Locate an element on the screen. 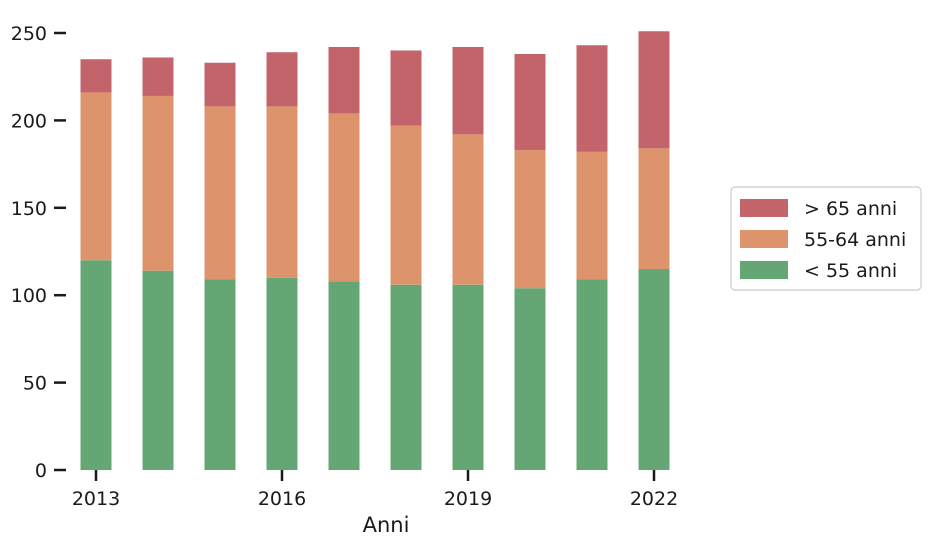 This screenshot has height=547, width=932. bar-55-64-anni-2021 is located at coordinates (592, 215).